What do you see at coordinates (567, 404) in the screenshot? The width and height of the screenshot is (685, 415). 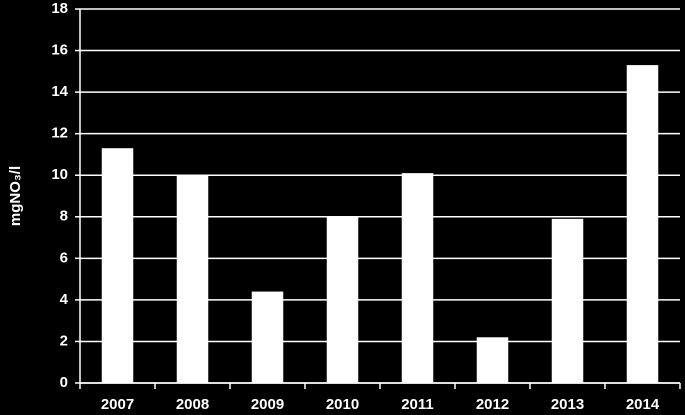 I see `x-tick-label: 2013` at bounding box center [567, 404].